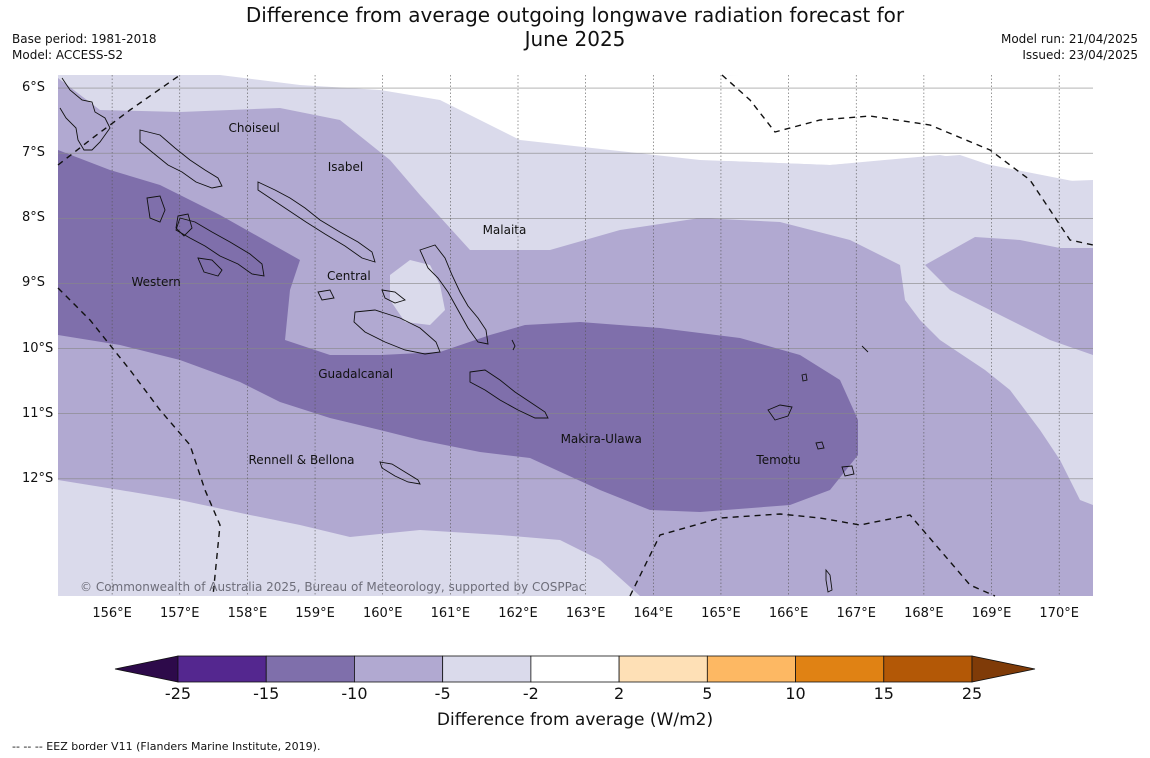  What do you see at coordinates (84, 47) in the screenshot?
I see `meta-left: Base period: 1981-2018 Model: ACCESS-S2` at bounding box center [84, 47].